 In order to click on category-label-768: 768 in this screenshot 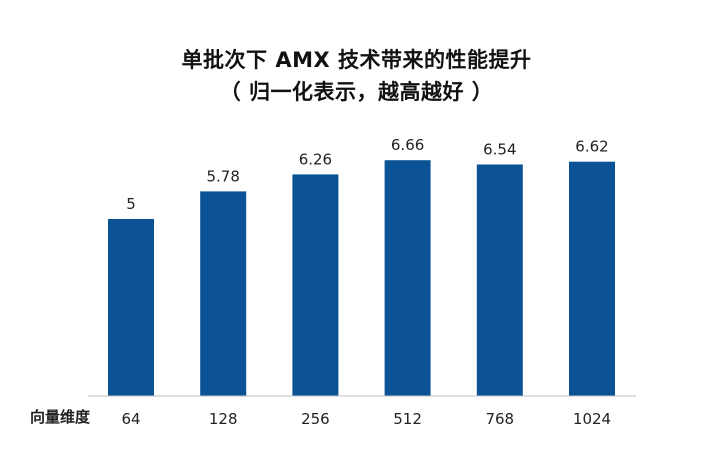, I will do `click(499, 419)`.